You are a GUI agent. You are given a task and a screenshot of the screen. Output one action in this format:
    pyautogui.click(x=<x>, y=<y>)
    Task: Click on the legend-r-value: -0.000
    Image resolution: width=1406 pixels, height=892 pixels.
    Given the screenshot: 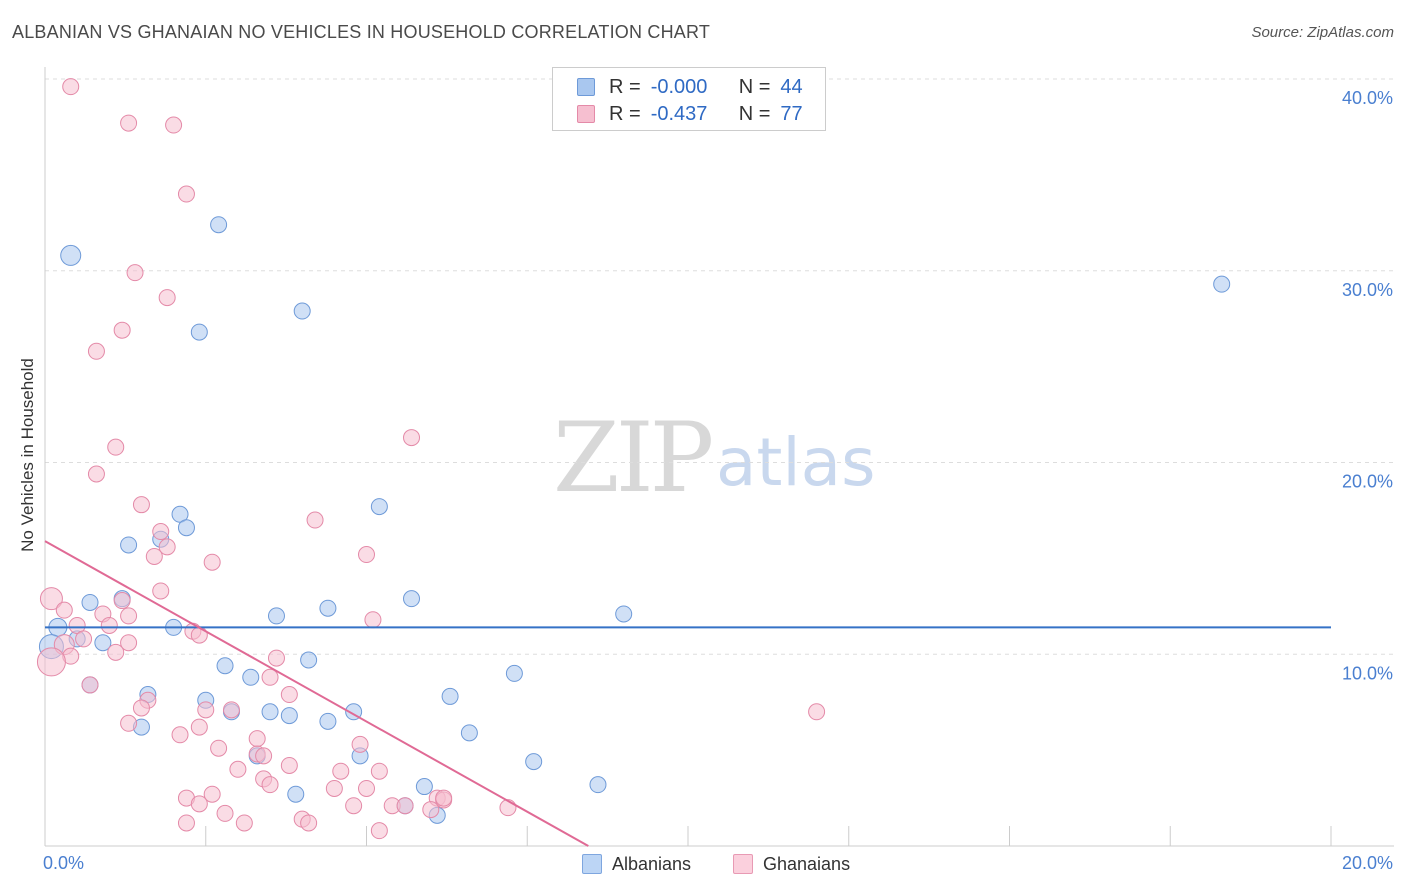 What is the action you would take?
    pyautogui.click(x=679, y=86)
    